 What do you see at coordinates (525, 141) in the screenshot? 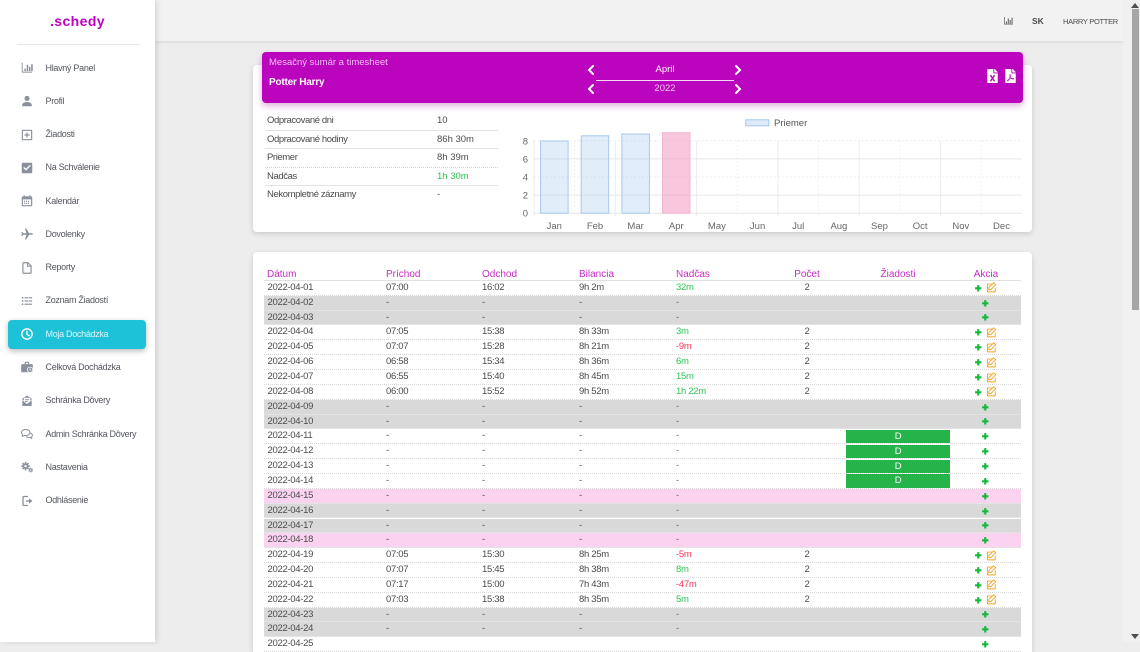
I see `svg-text: 8` at bounding box center [525, 141].